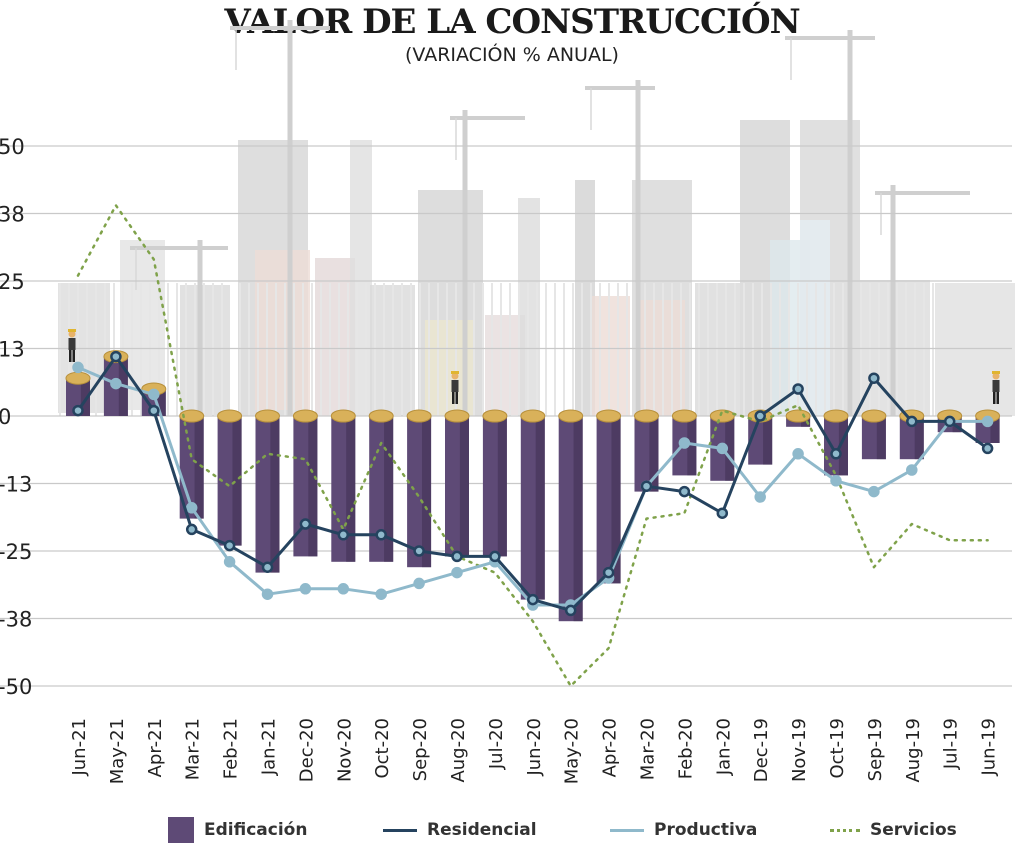 This screenshot has width=1024, height=855. What do you see at coordinates (306, 750) in the screenshot?
I see `x-tick-label: Dec-20` at bounding box center [306, 750].